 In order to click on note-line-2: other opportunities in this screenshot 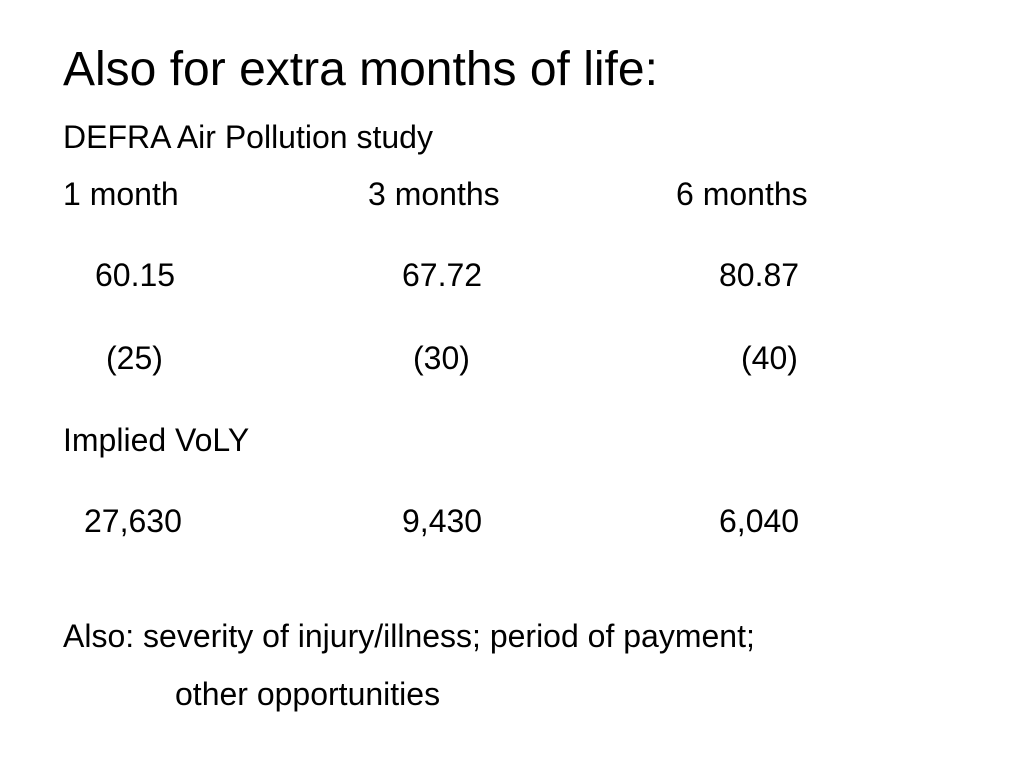, I will do `click(308, 694)`.